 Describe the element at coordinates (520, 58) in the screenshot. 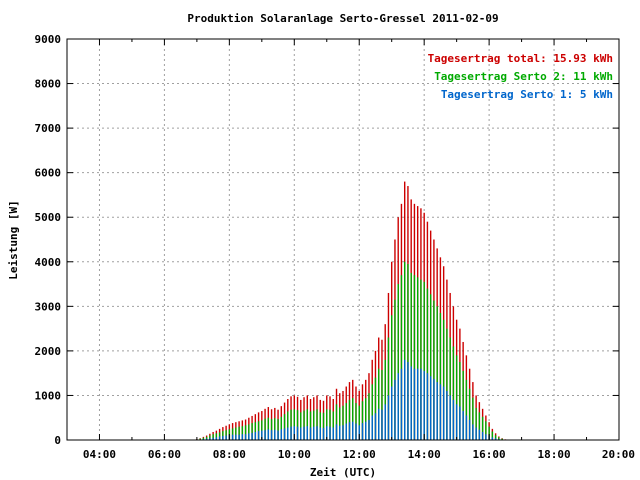

I see `legend-entry: Tagesertrag total: 15.93 kWh` at that location.